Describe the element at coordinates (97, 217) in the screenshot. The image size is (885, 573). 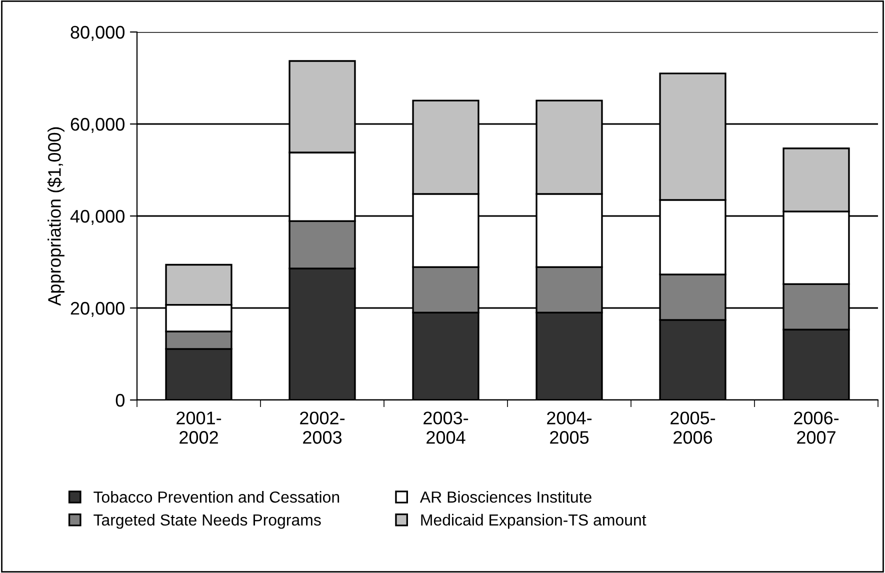
I see `y-tick-label: 40,000` at that location.